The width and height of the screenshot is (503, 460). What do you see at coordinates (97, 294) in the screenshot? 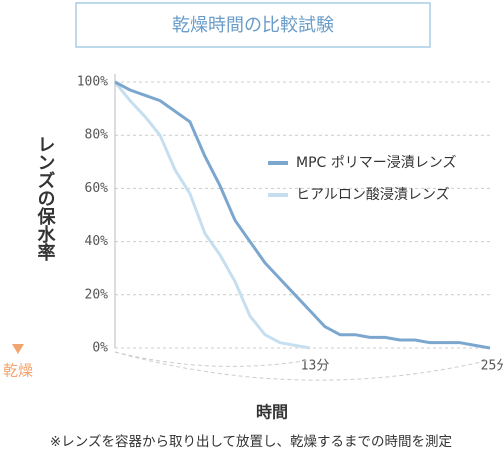
I see `y-tick-label: 20%` at bounding box center [97, 294].